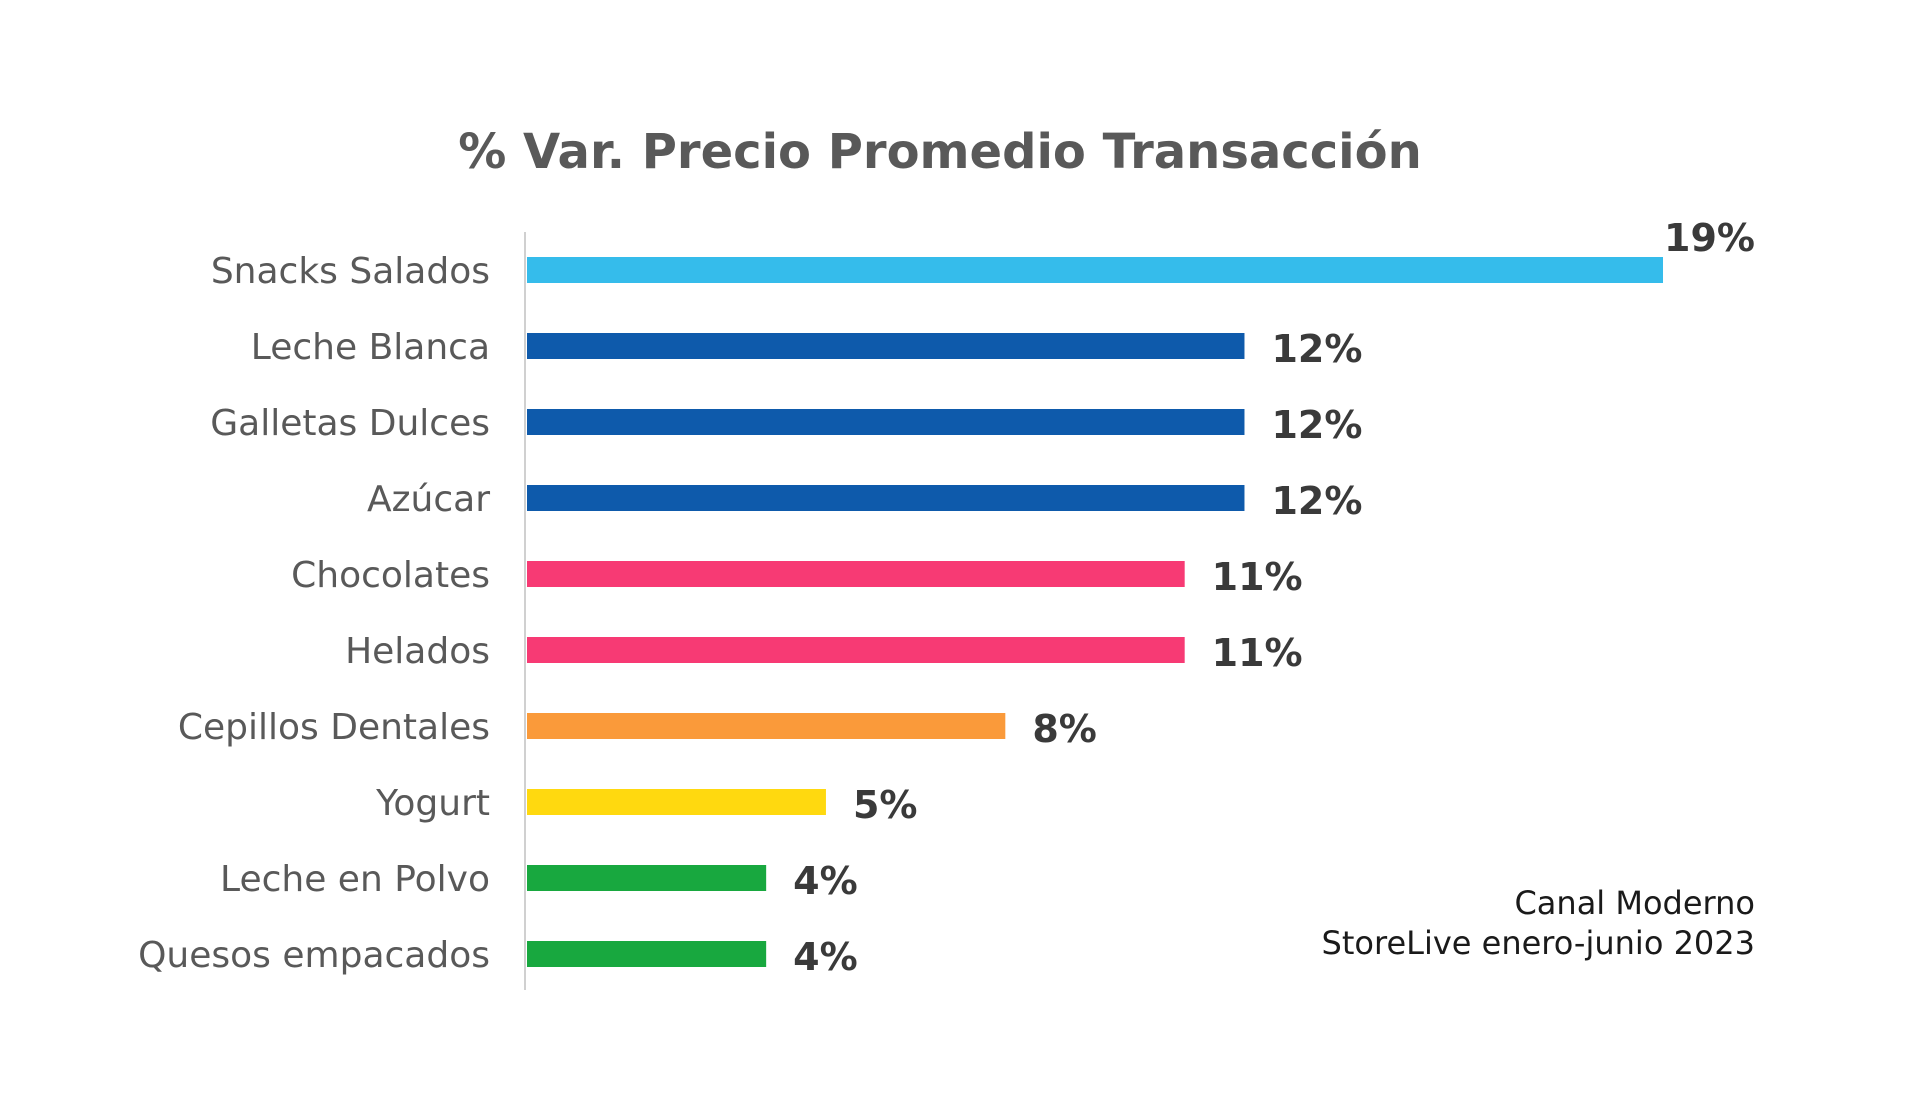  I want to click on category-label: Quesos empacados, so click(314, 955).